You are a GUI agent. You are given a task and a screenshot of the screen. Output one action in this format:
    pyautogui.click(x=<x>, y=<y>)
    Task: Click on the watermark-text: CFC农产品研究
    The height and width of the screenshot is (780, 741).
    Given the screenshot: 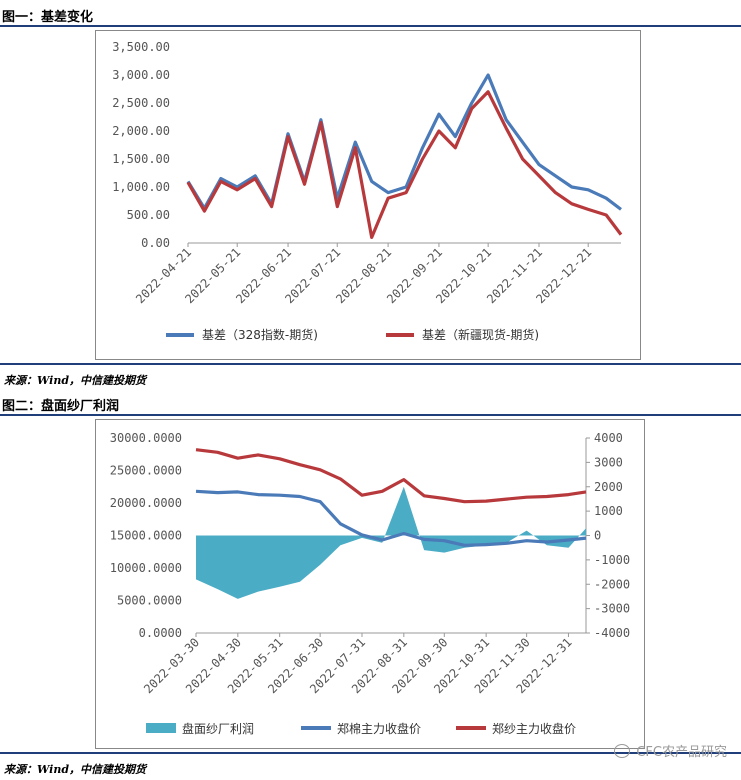 What is the action you would take?
    pyautogui.click(x=681, y=752)
    